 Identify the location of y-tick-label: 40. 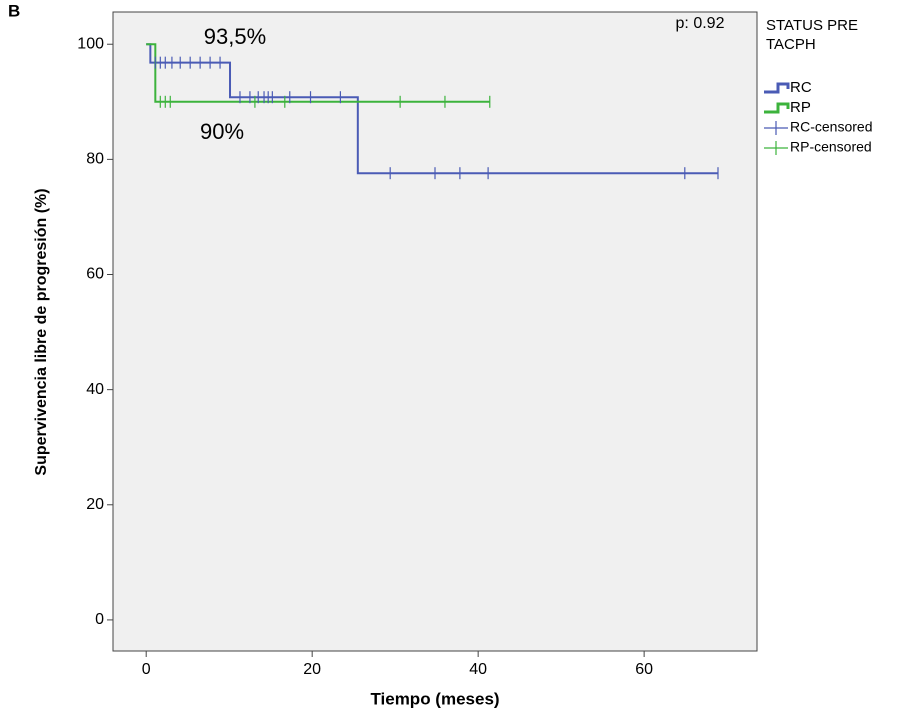
(95, 389).